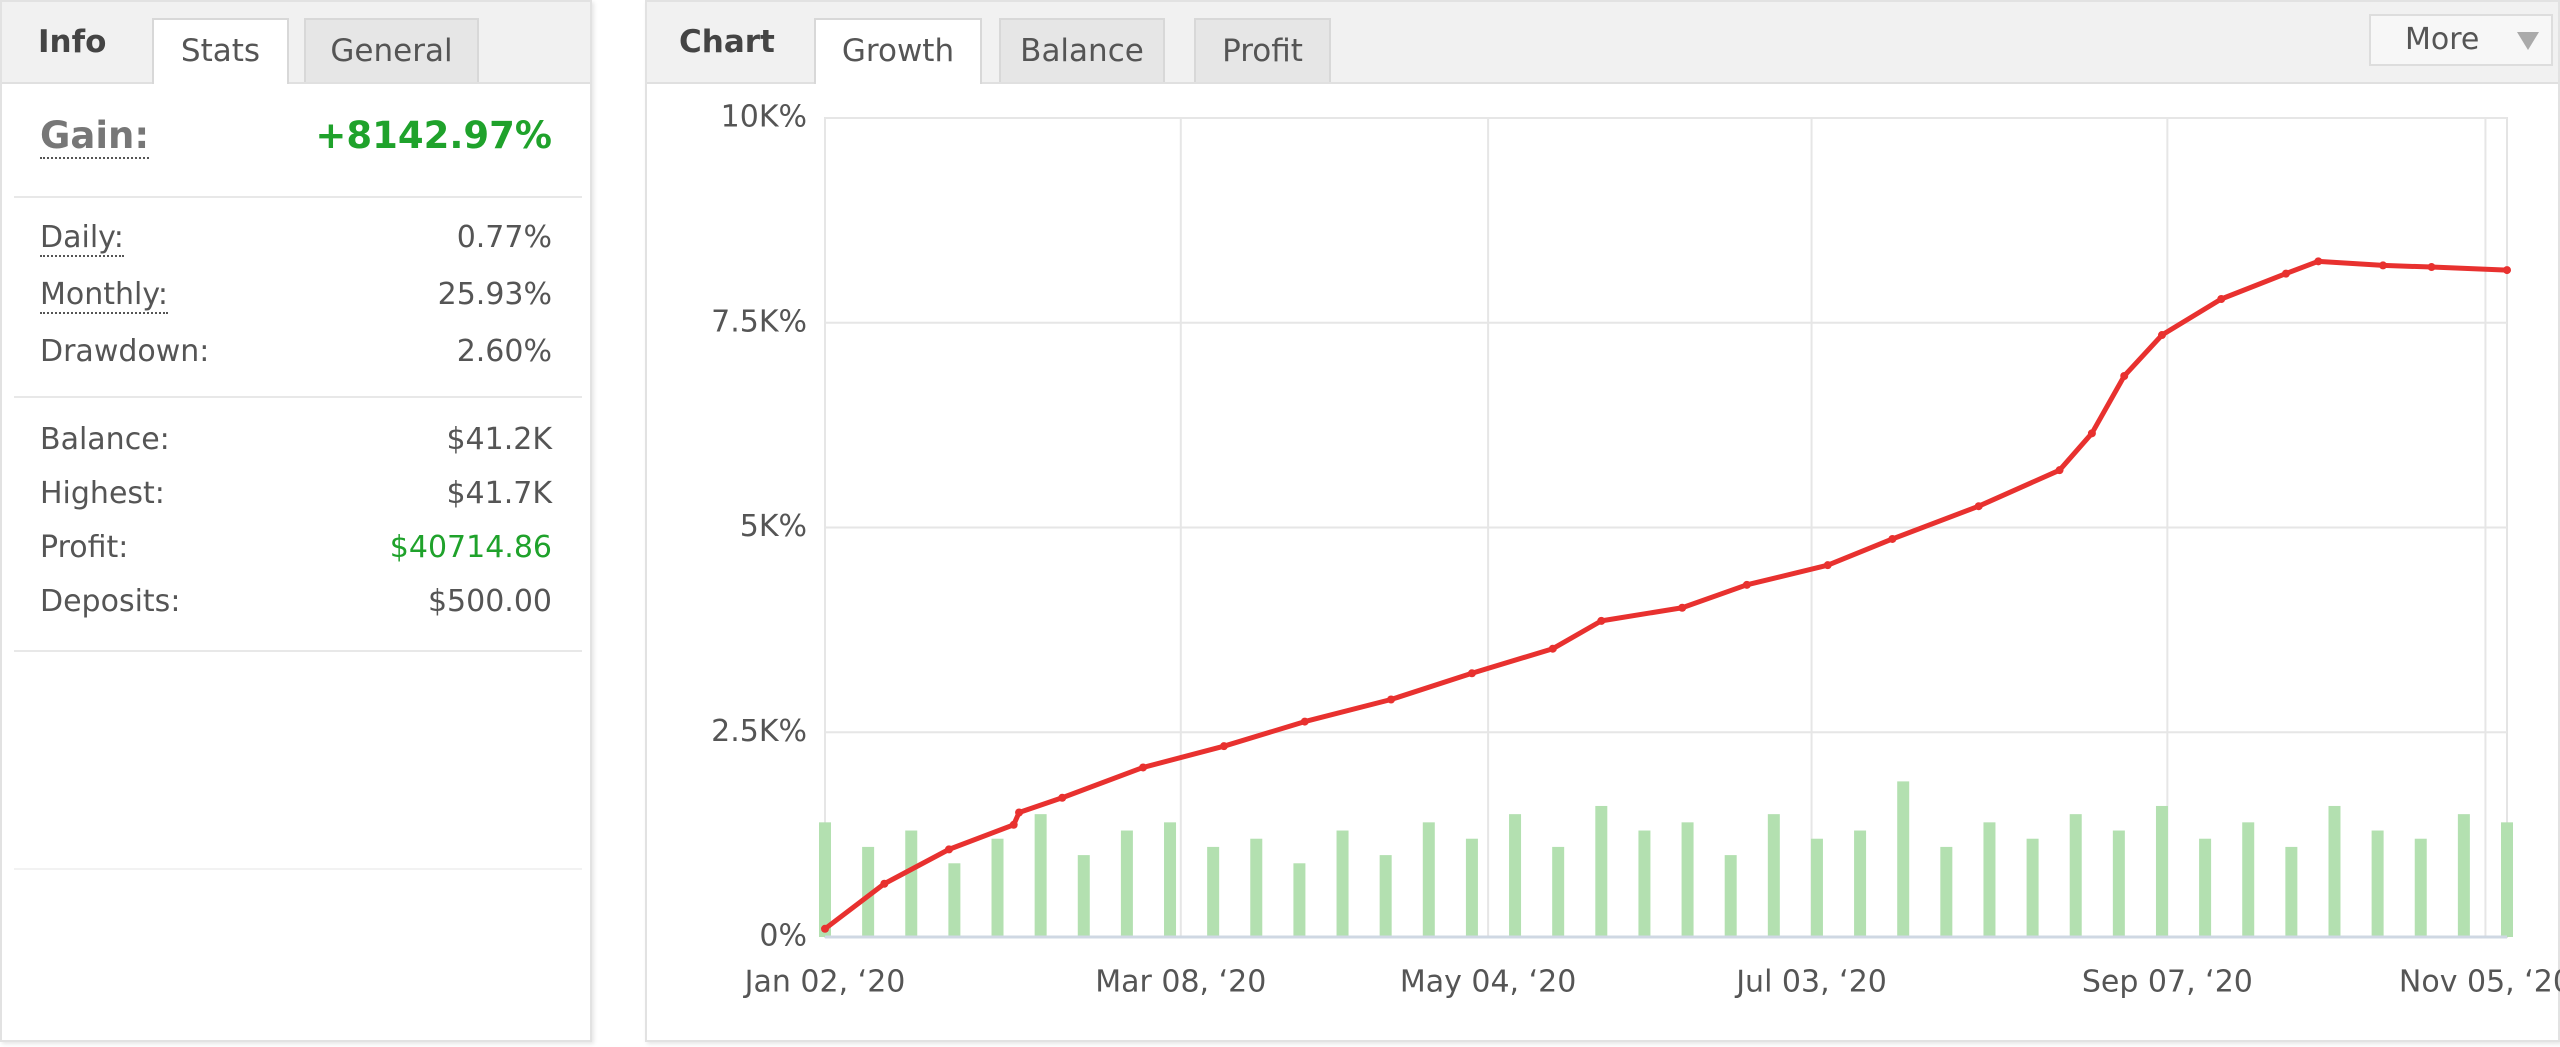  I want to click on gain-value: +8142.97%, so click(433, 135).